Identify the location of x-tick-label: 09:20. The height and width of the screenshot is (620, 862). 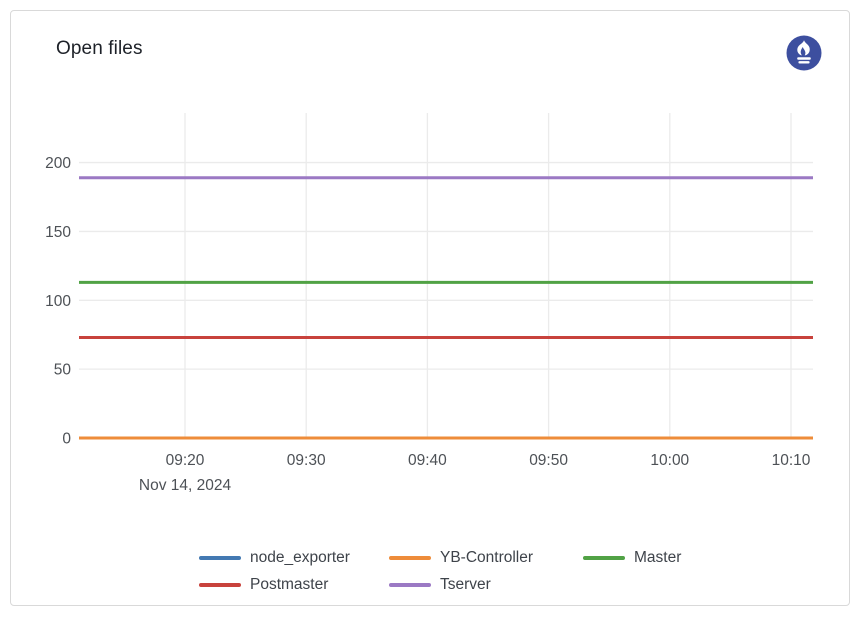
(185, 460).